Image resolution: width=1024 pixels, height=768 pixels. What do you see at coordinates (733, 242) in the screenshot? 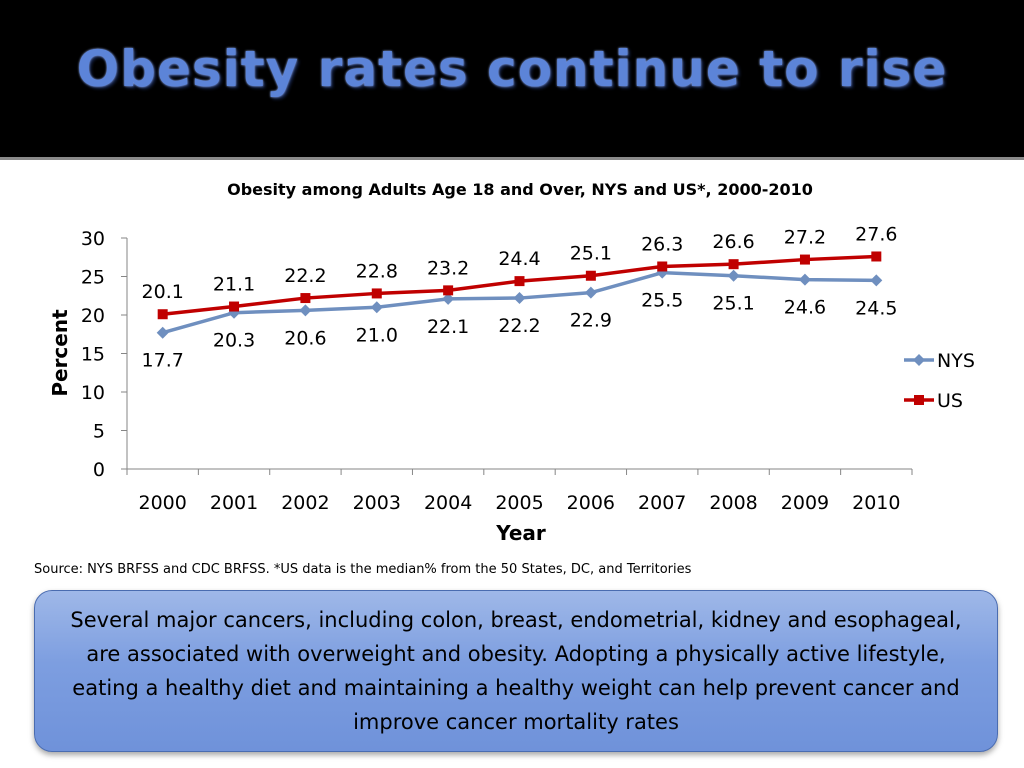
I see `us-data-label: 26.6` at bounding box center [733, 242].